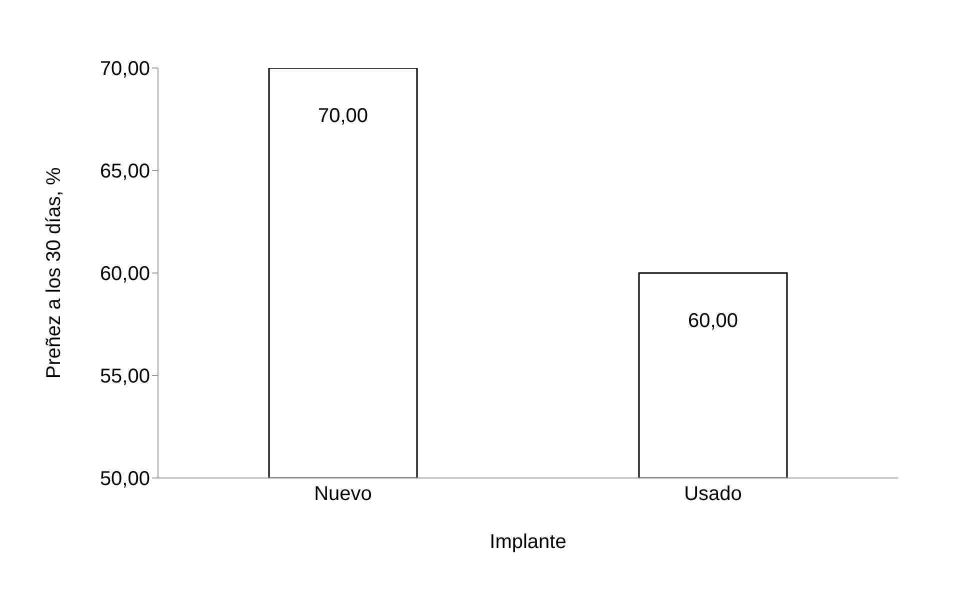  What do you see at coordinates (125, 171) in the screenshot?
I see `y-tick-label: 65,00` at bounding box center [125, 171].